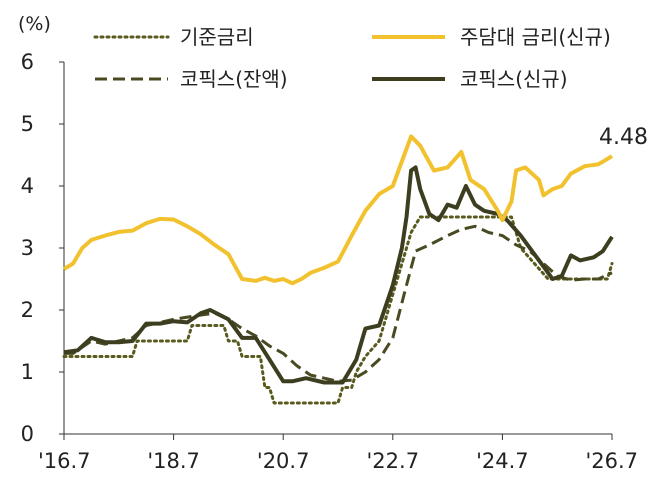 This screenshot has height=480, width=656. What do you see at coordinates (42, 248) in the screenshot?
I see `y-ticks: 0 1 2 3 4 5 6` at bounding box center [42, 248].